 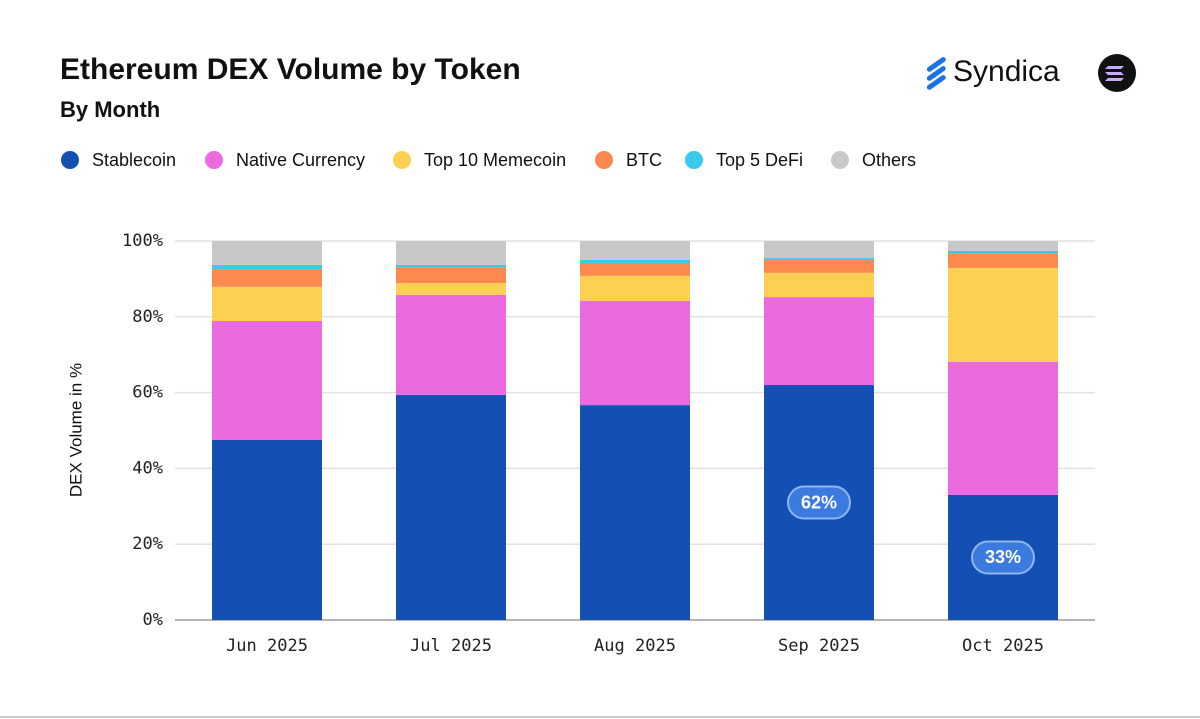 I want to click on legend-label: Top 10 Memecoin, so click(x=495, y=160).